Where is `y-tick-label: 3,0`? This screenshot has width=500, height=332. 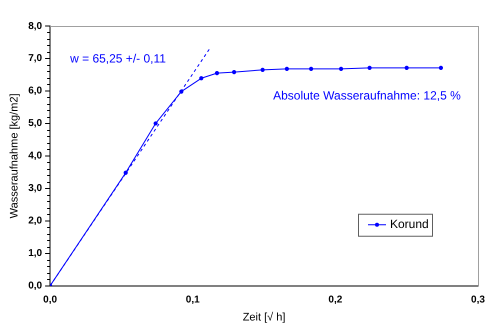
y-tick-label: 3,0 is located at coordinates (35, 188).